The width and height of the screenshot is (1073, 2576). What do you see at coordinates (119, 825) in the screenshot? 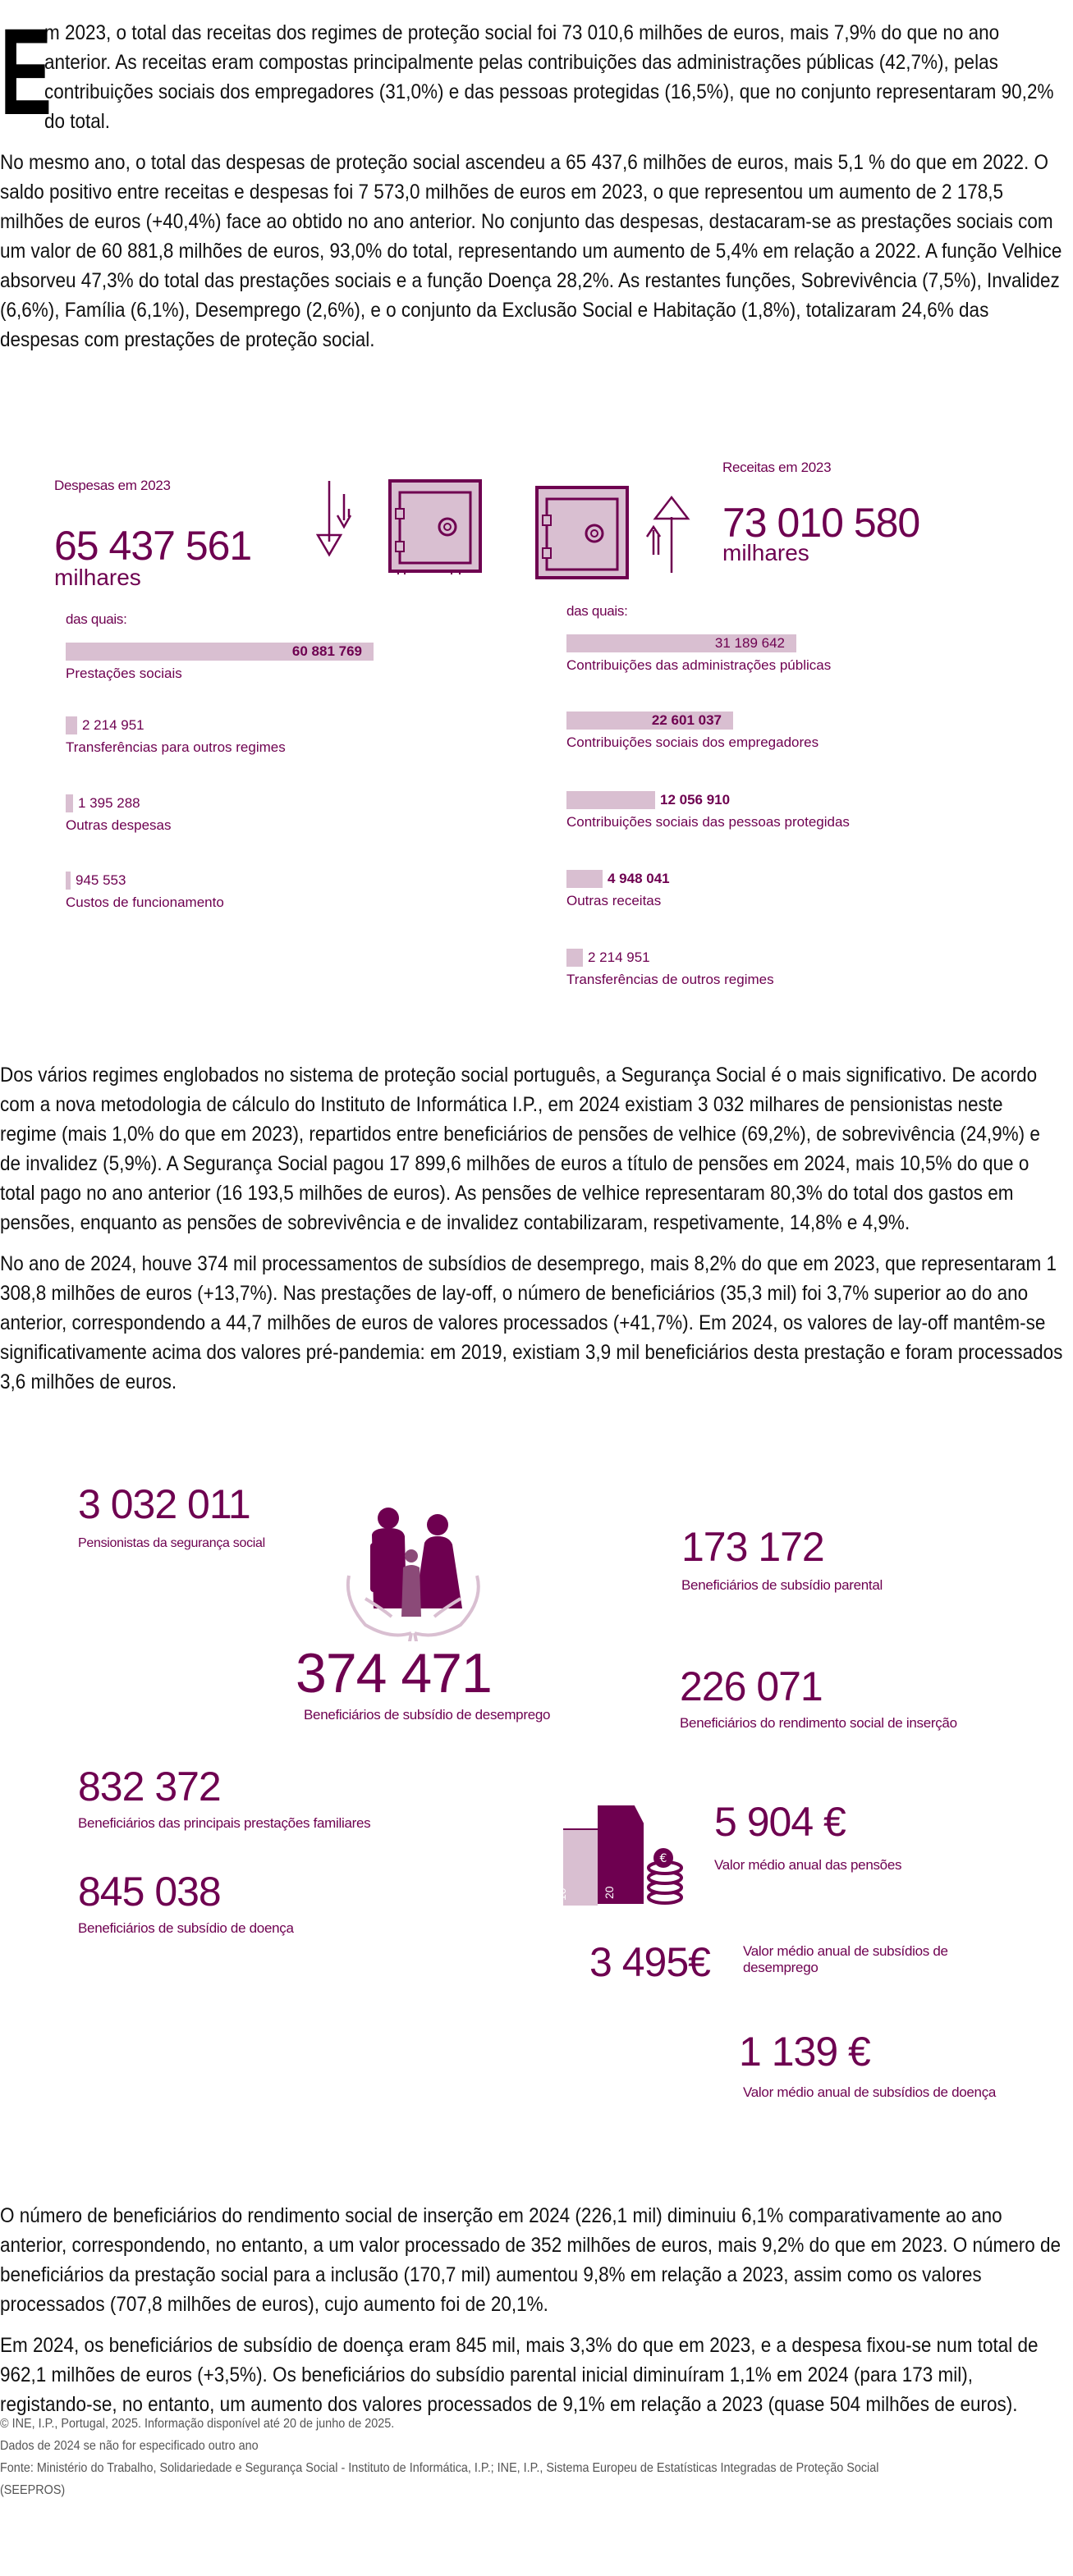
I see `expense-label: Outras despesas` at bounding box center [119, 825].